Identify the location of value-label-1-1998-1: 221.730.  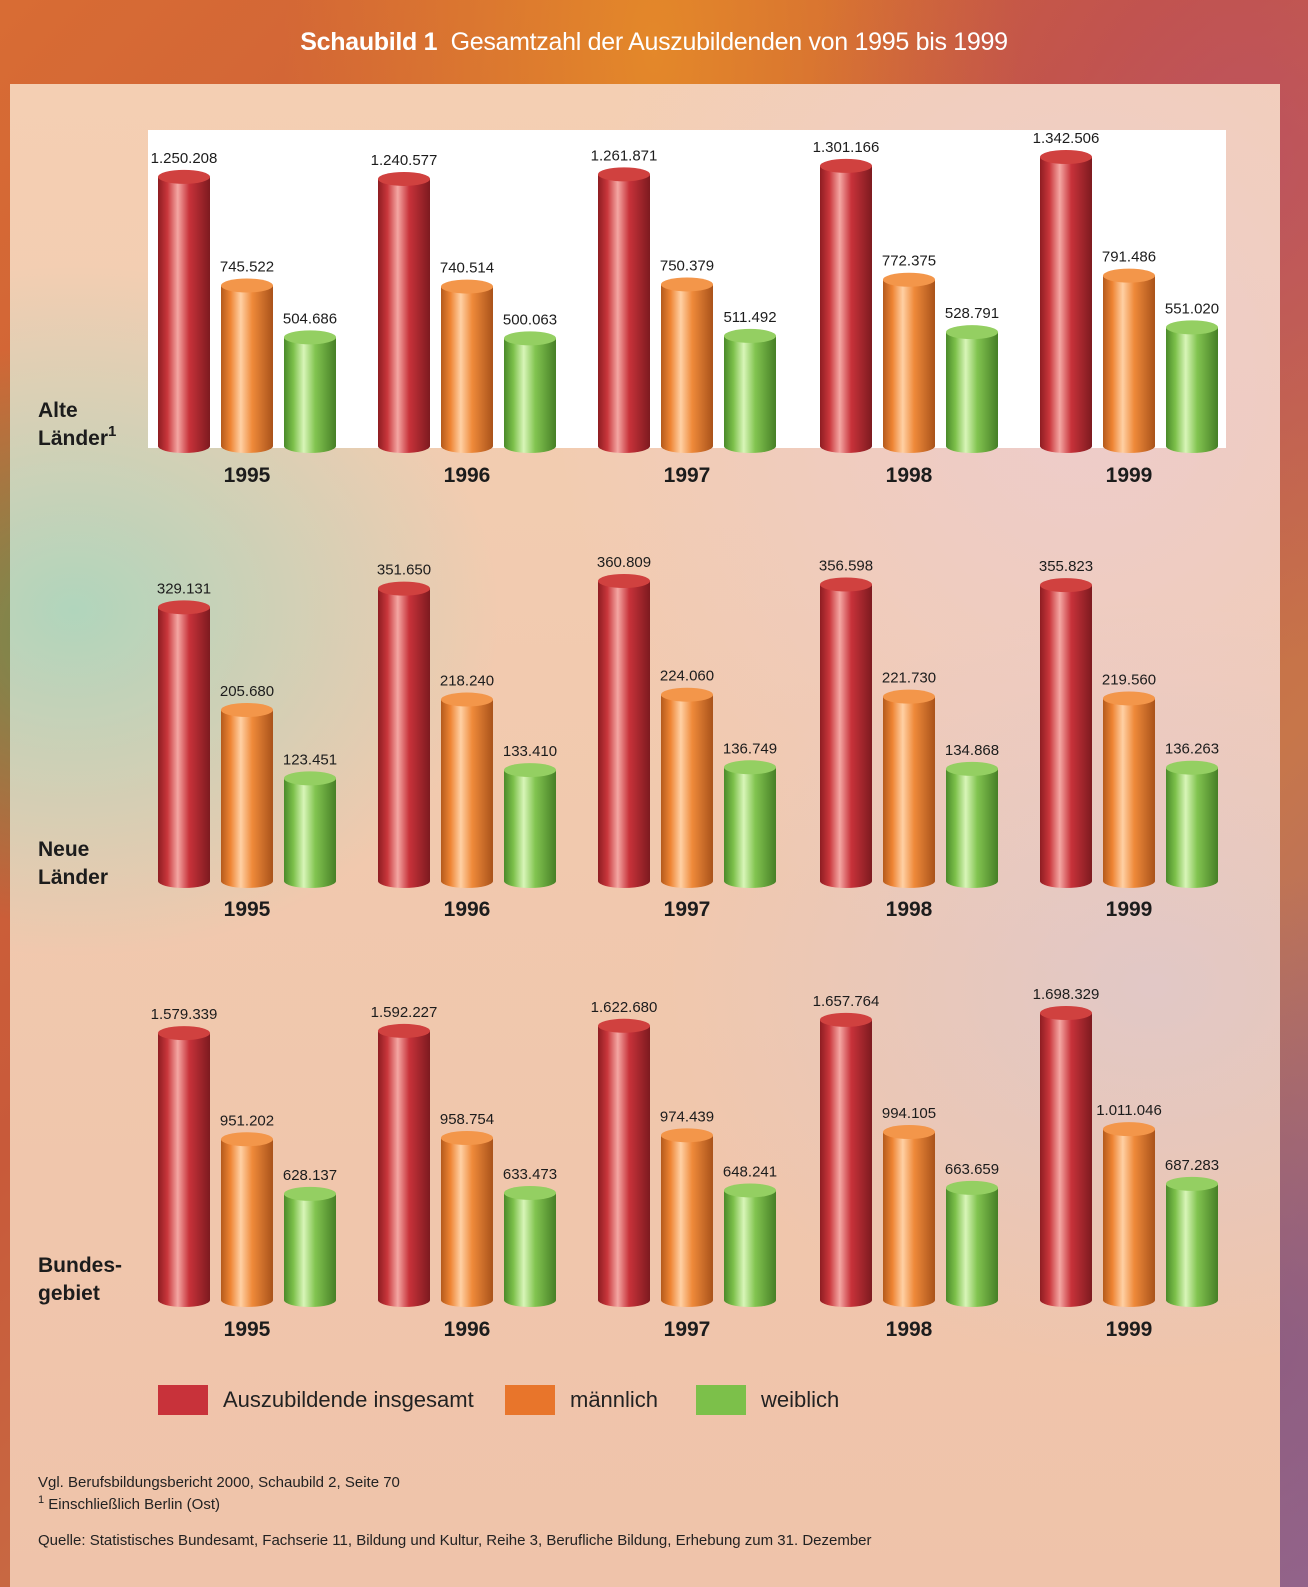
(909, 678).